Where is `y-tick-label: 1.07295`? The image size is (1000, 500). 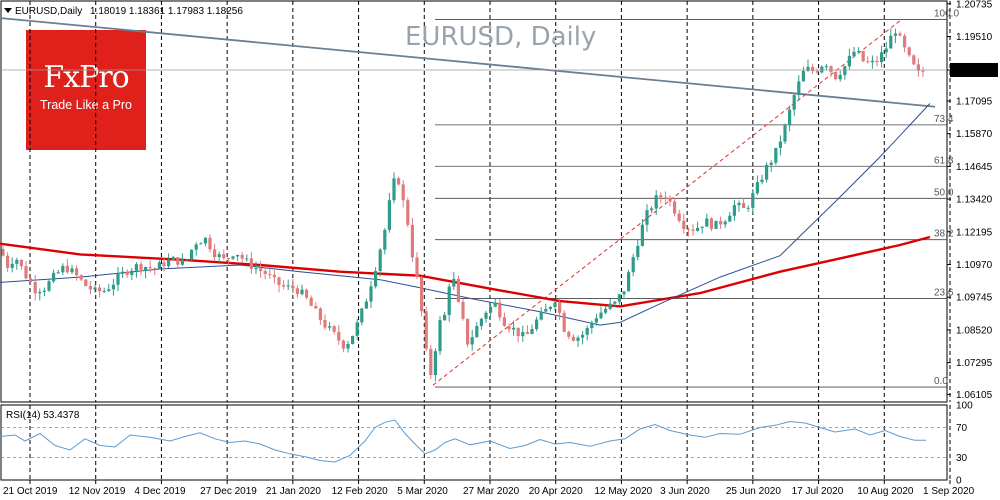
y-tick-label: 1.07295 is located at coordinates (974, 363).